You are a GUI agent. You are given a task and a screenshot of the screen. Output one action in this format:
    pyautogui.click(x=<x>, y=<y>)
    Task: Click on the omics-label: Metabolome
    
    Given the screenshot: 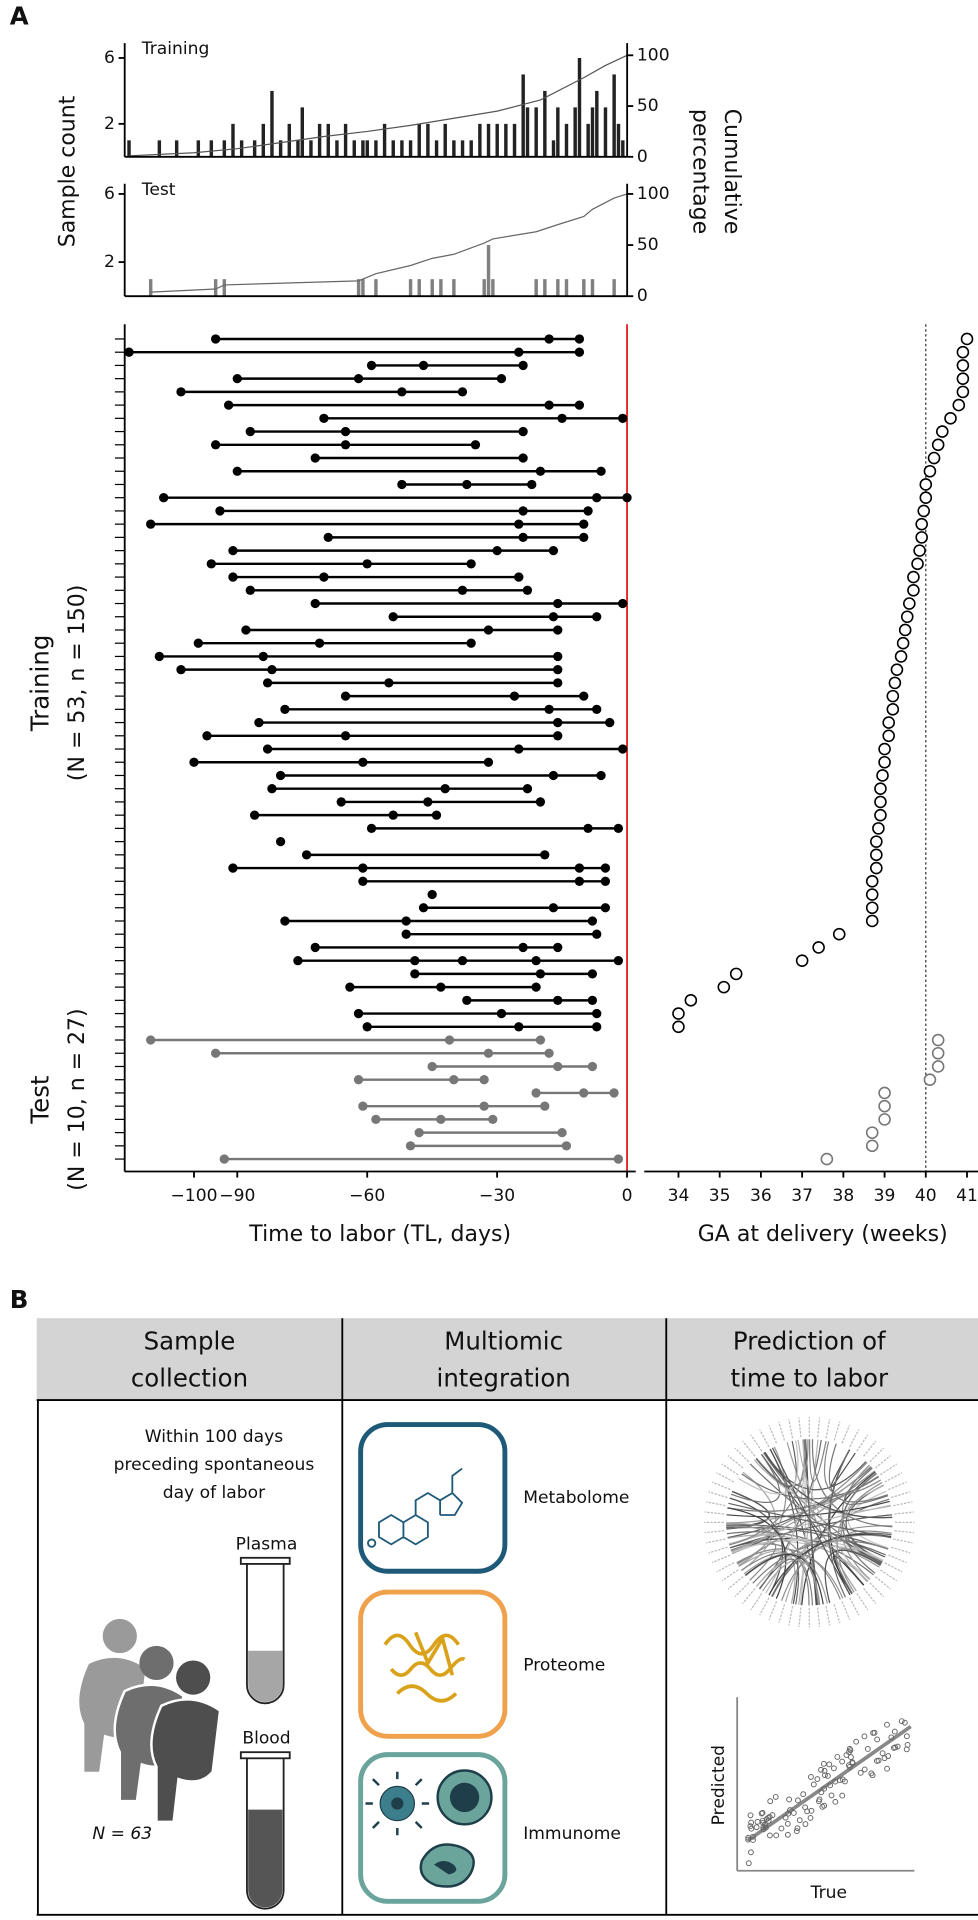 What is the action you would take?
    pyautogui.click(x=576, y=1498)
    